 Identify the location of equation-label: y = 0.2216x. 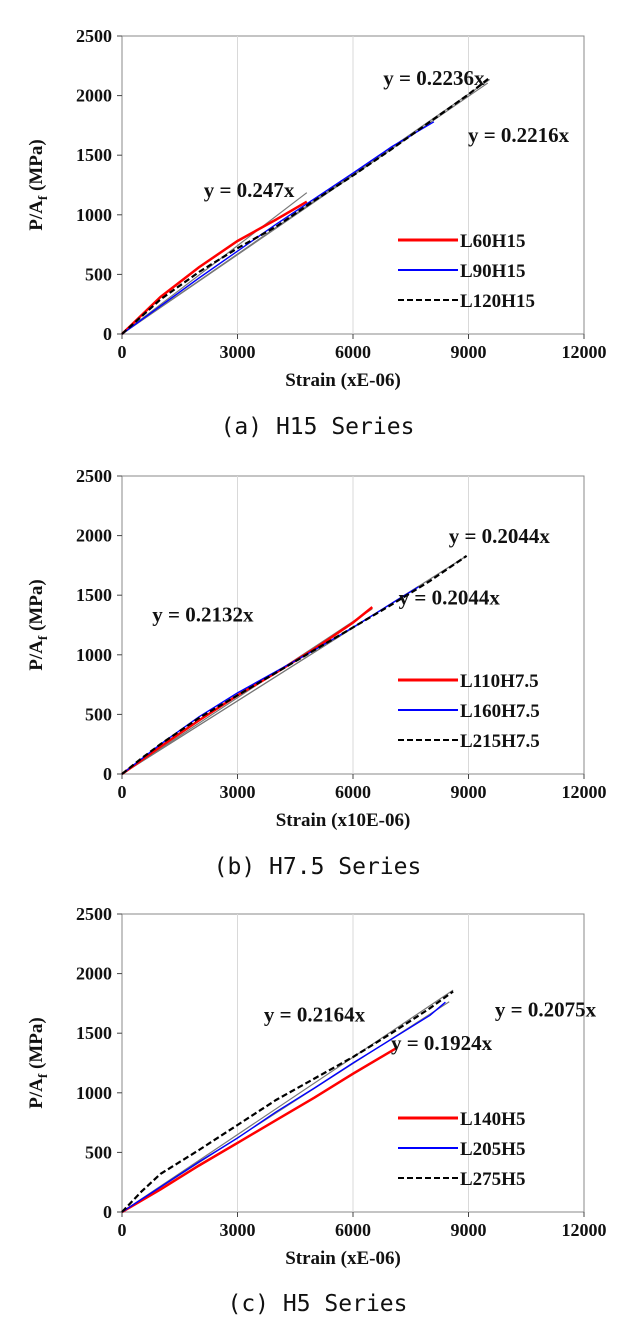
(519, 135).